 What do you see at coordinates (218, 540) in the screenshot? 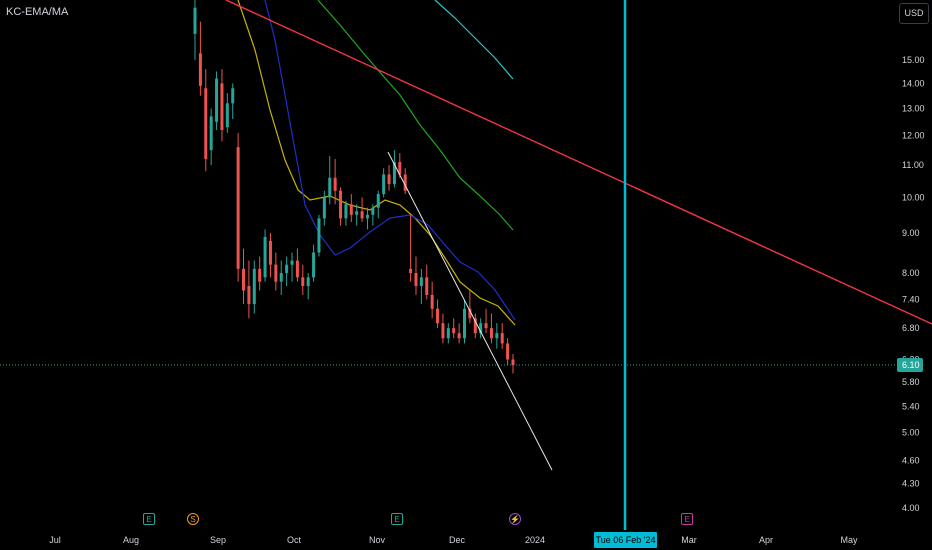
I see `time-tick-label: Sep` at bounding box center [218, 540].